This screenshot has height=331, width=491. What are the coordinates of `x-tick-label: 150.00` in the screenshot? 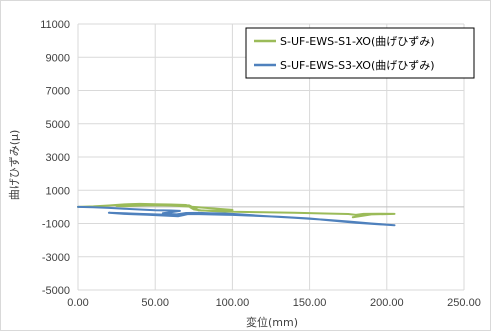 It's located at (310, 303).